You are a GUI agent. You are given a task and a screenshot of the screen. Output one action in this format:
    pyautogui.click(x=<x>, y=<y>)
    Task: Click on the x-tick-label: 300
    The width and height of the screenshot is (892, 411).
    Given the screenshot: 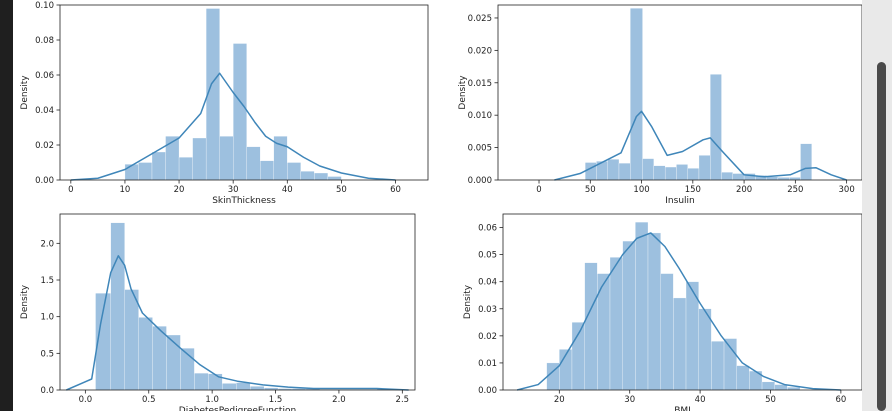 What is the action you would take?
    pyautogui.click(x=847, y=190)
    